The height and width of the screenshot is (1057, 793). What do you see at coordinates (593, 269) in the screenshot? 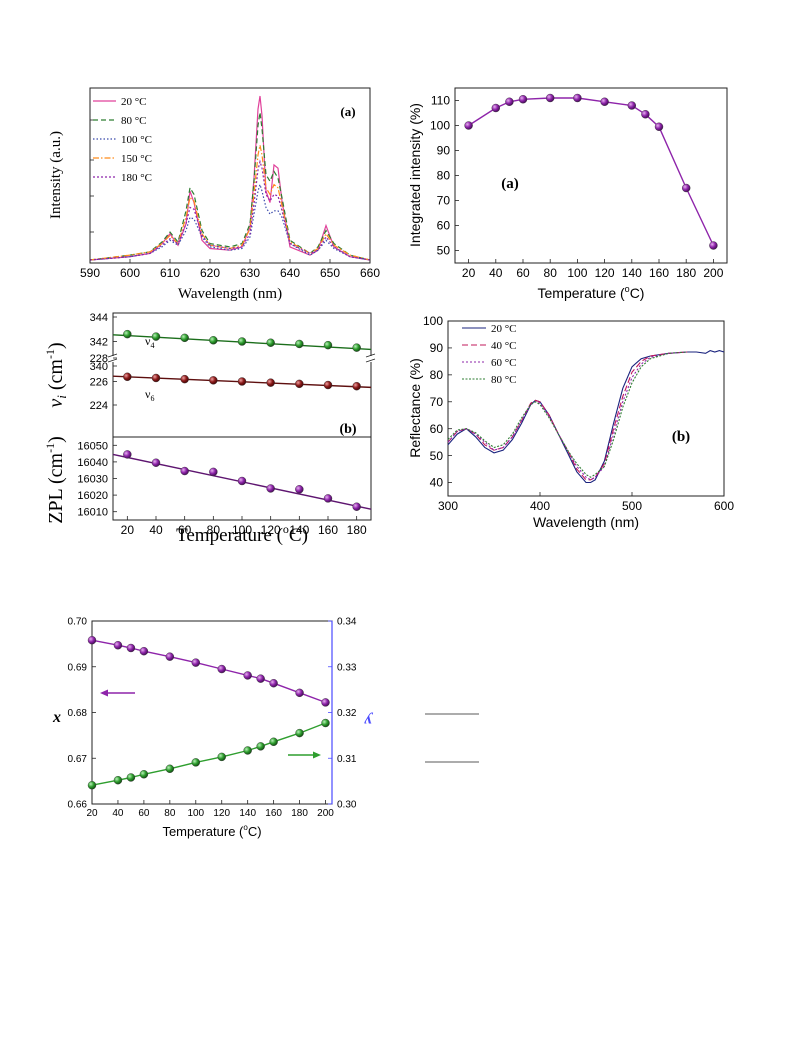
I see `integrated-x-ticks: 20 40 60 80 100 120 140 160 180 200` at bounding box center [593, 269].